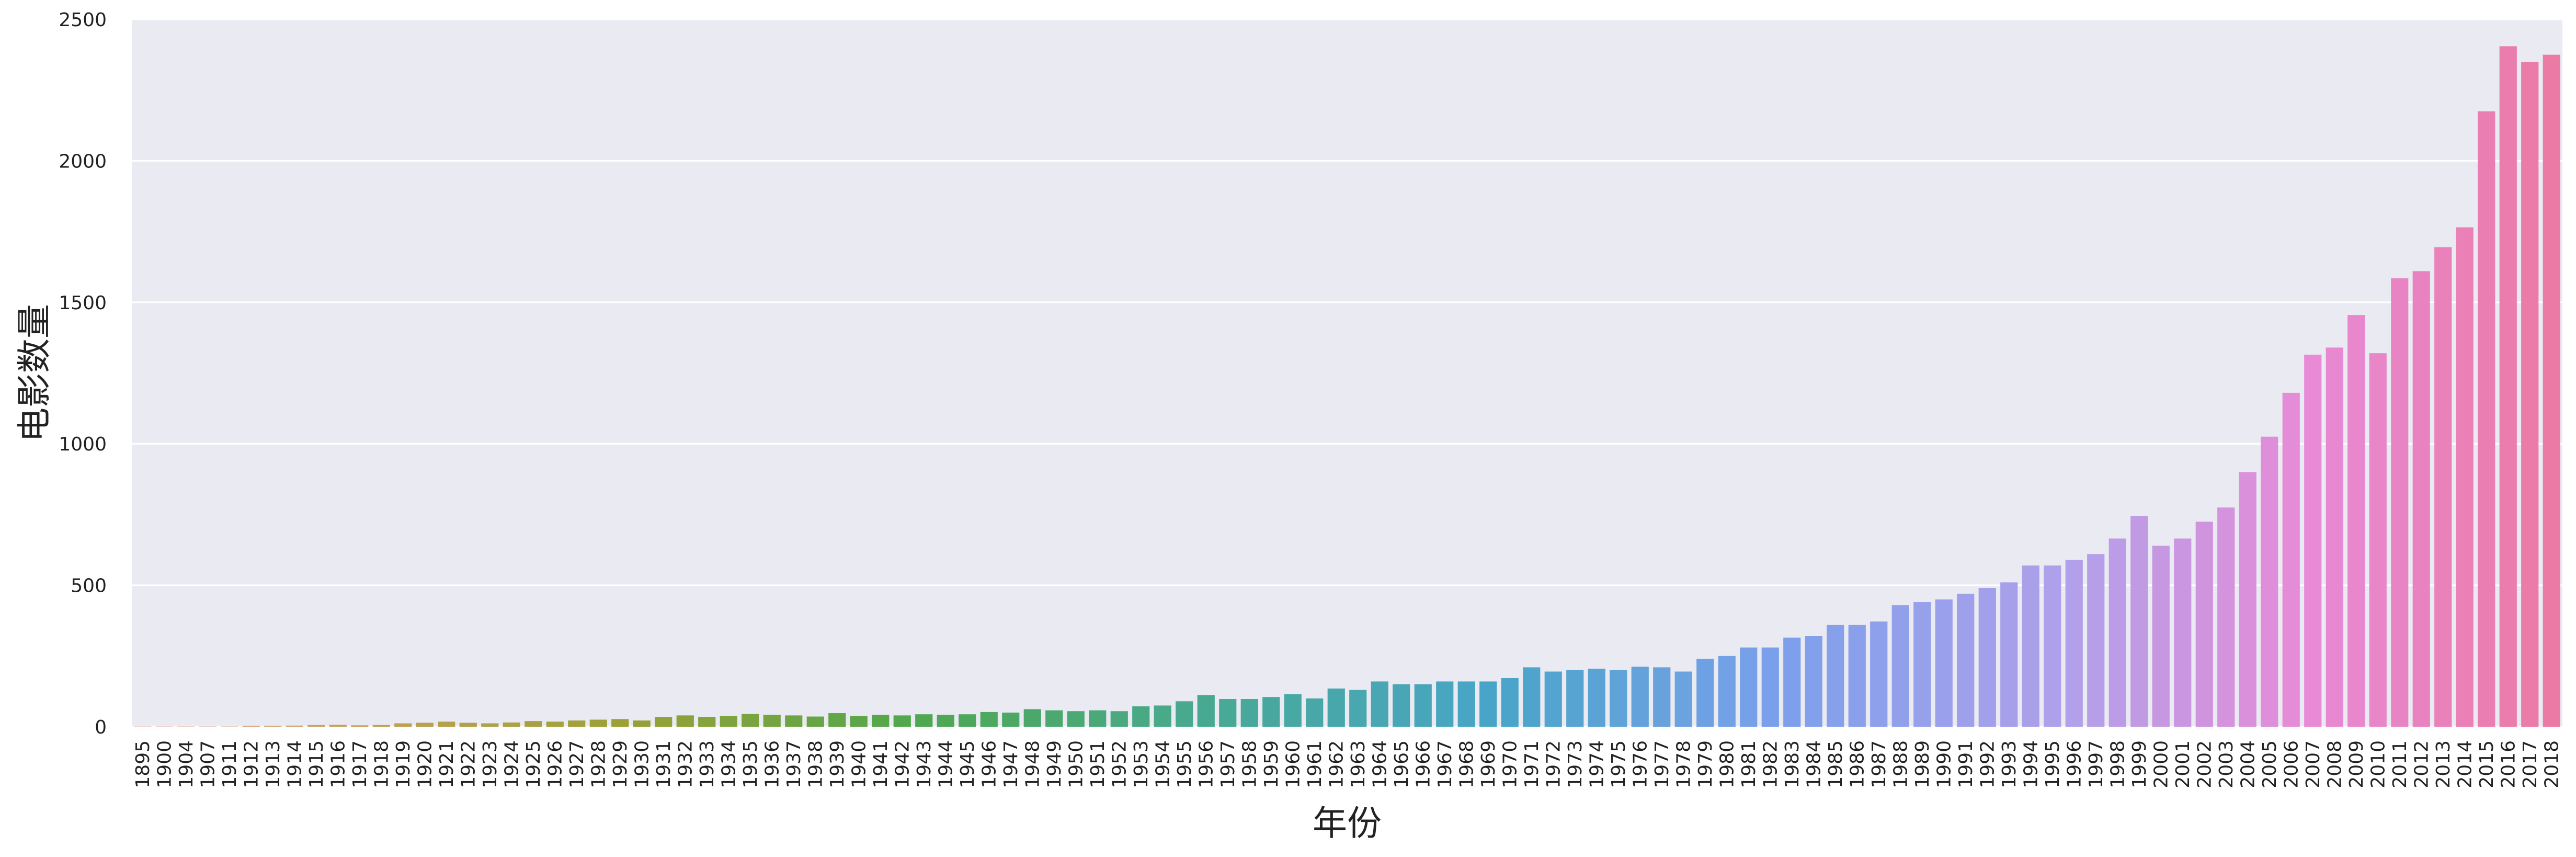 This screenshot has width=2576, height=857. What do you see at coordinates (751, 721) in the screenshot?
I see `bar-1935` at bounding box center [751, 721].